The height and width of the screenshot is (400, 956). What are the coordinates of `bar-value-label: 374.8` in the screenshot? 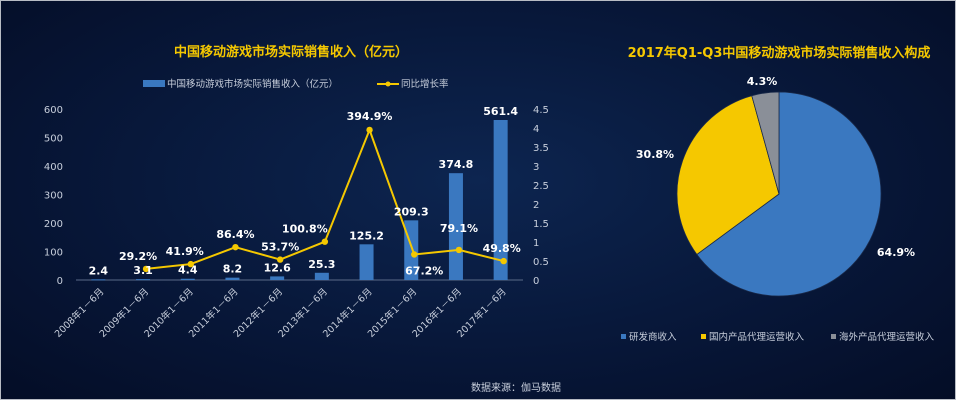 It's located at (456, 164).